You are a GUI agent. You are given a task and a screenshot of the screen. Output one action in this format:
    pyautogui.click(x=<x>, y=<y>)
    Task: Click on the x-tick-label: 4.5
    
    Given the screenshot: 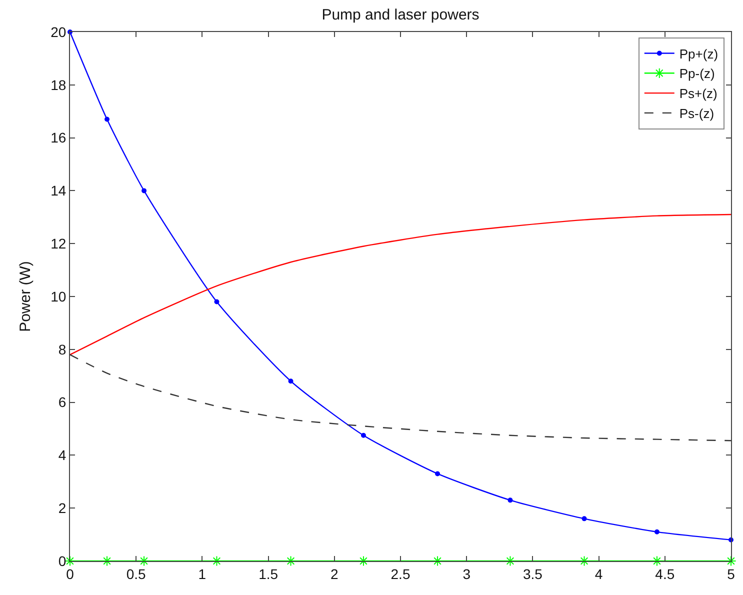 What is the action you would take?
    pyautogui.click(x=665, y=574)
    